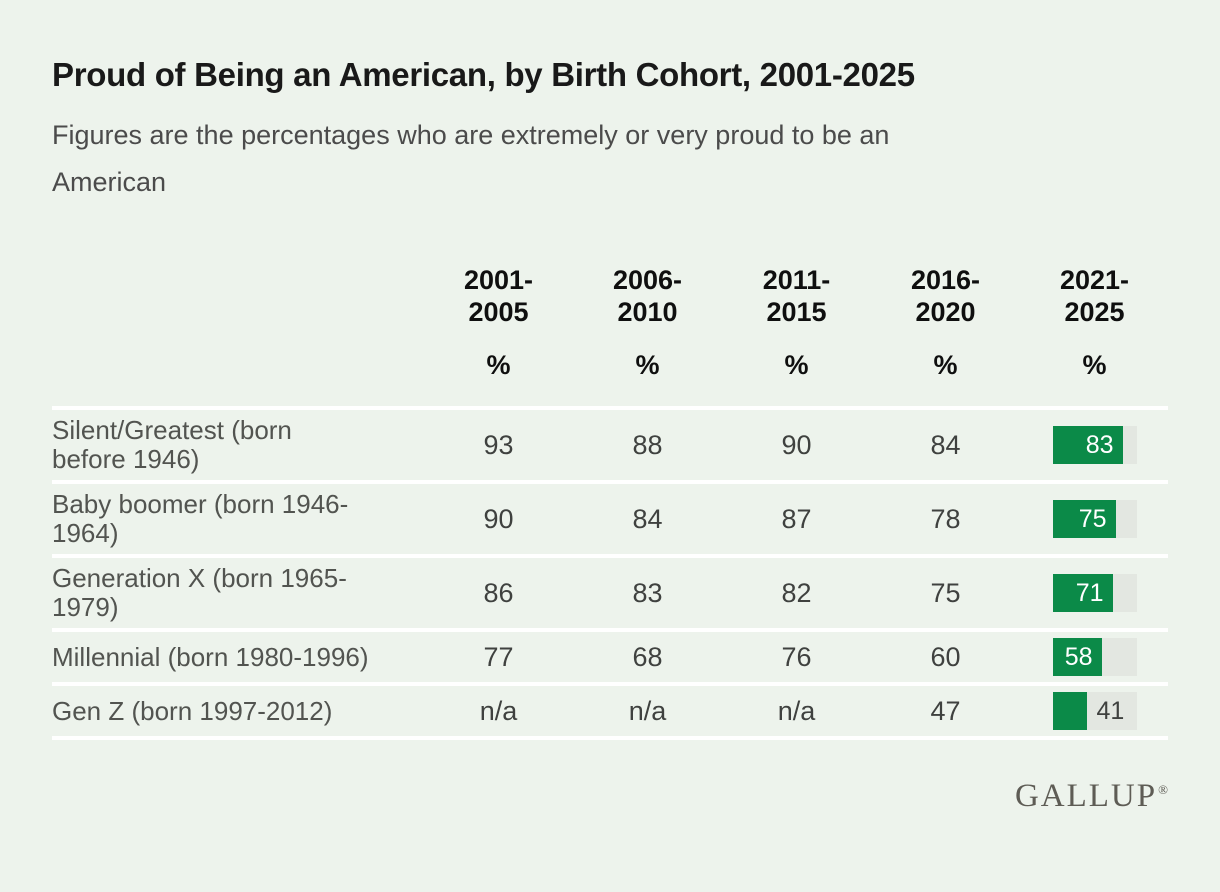 This screenshot has width=1220, height=892. What do you see at coordinates (945, 518) in the screenshot?
I see `value-cell: 78` at bounding box center [945, 518].